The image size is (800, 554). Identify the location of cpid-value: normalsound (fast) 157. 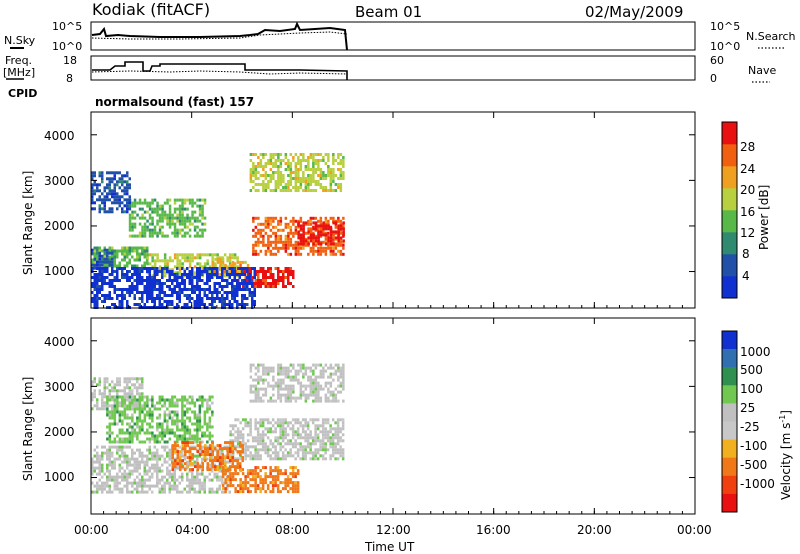
(174, 102).